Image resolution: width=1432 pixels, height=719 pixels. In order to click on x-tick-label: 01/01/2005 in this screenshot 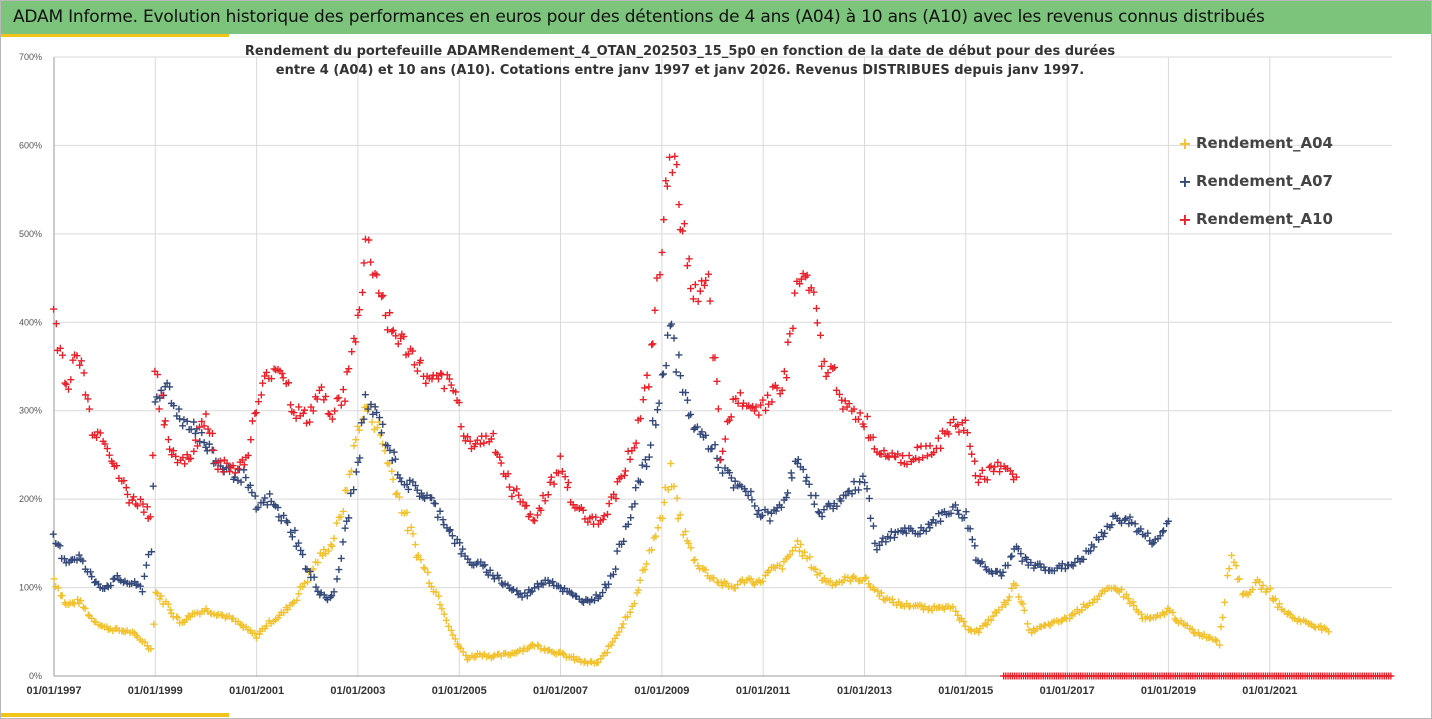, I will do `click(459, 691)`.